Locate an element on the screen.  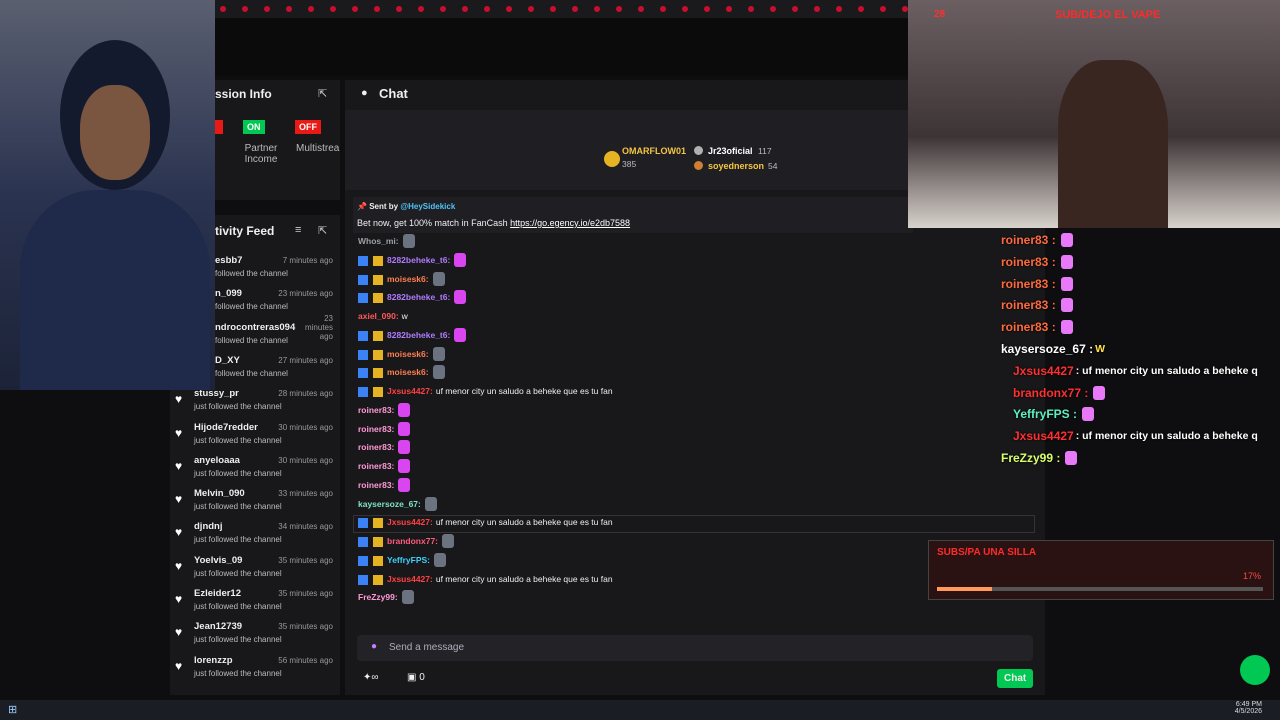
follower-name: n_099 is located at coordinates (228, 294).